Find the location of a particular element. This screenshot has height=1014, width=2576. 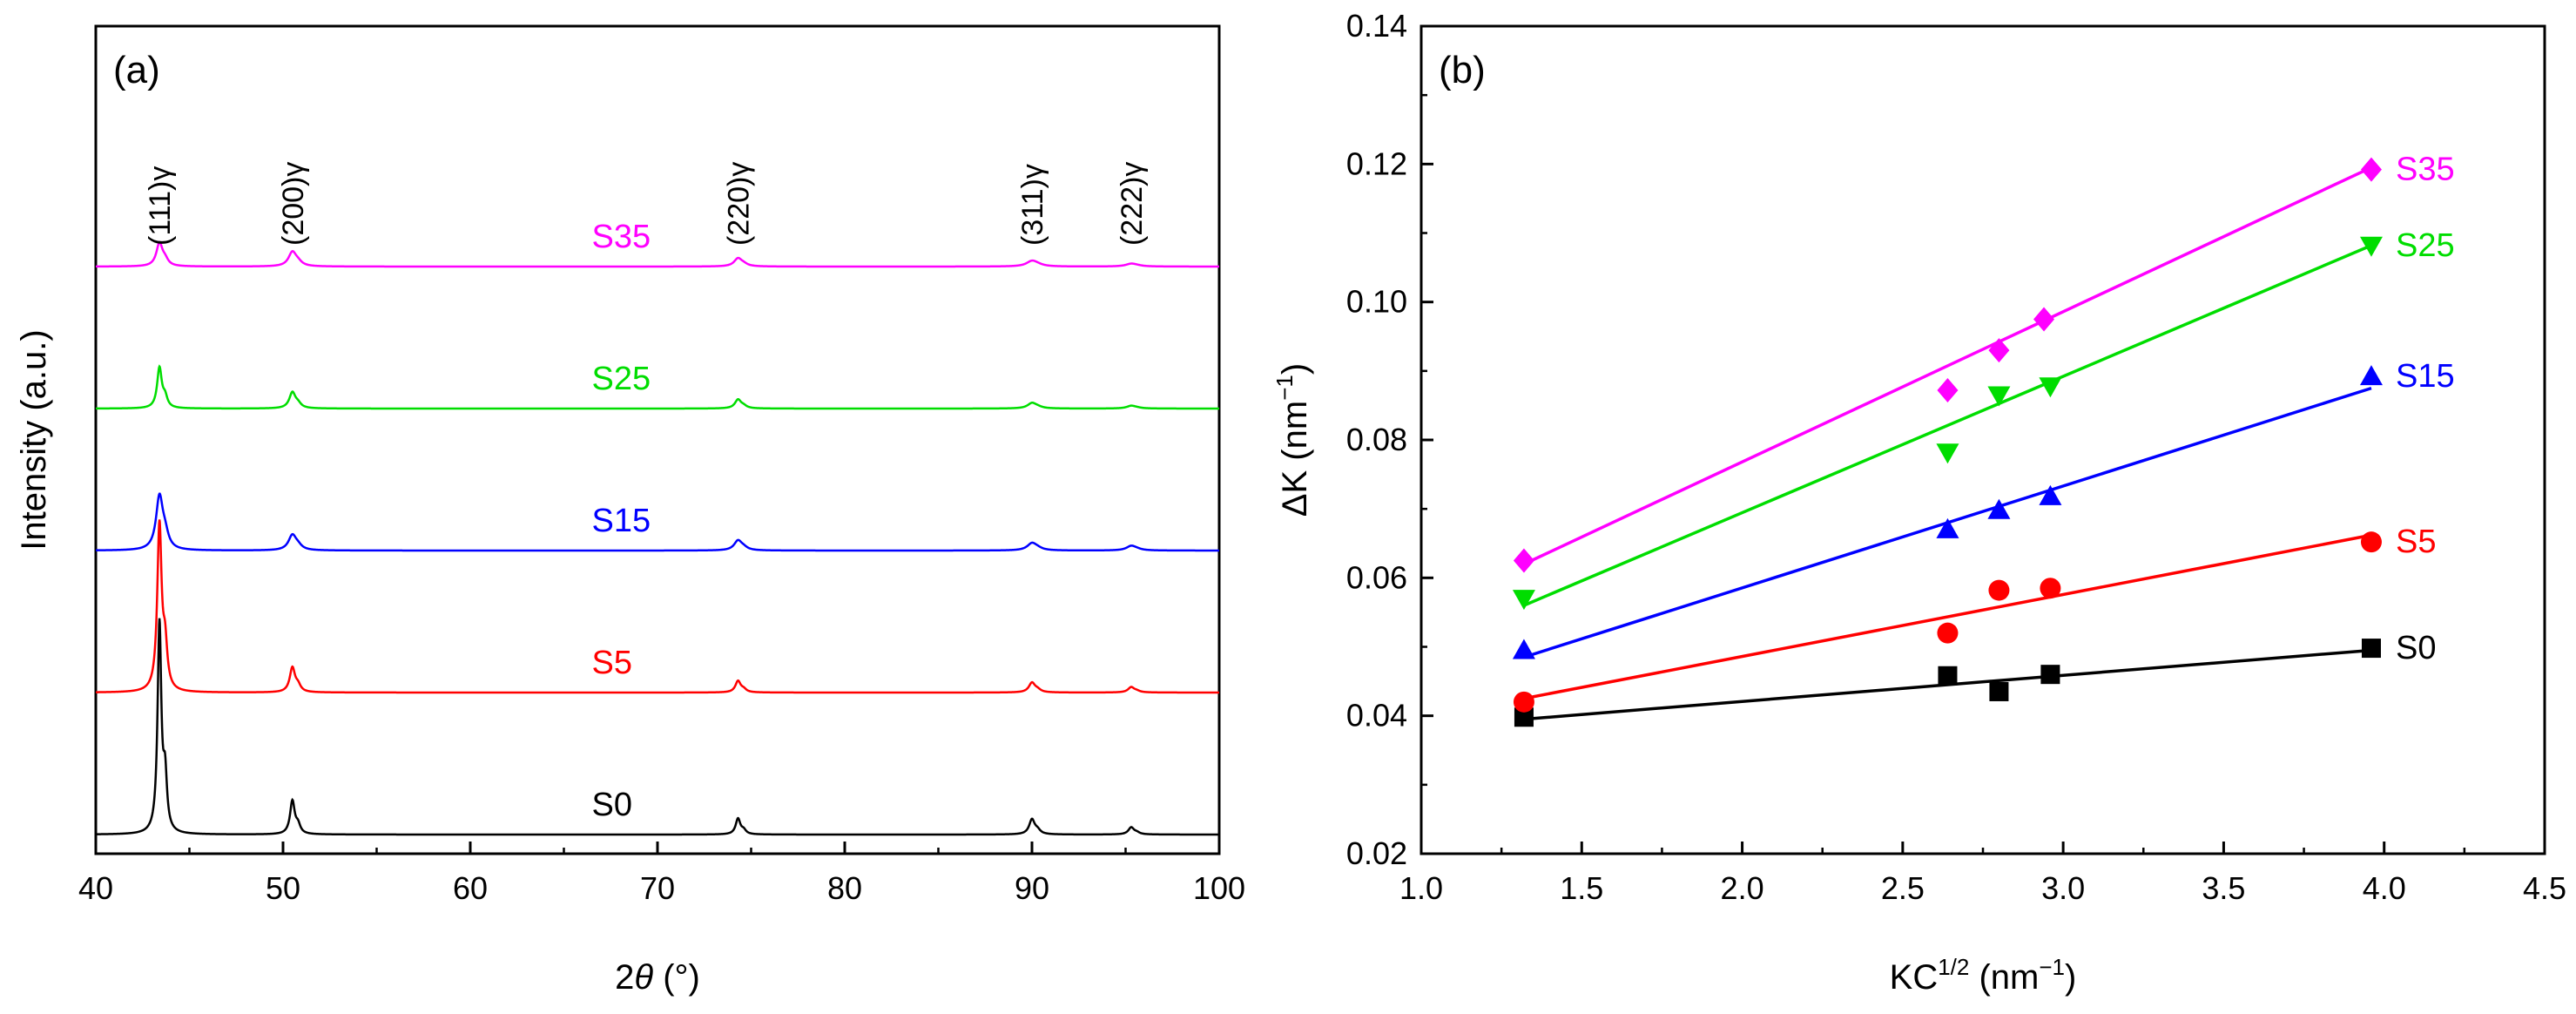

xrd-x-tick-label: 80 is located at coordinates (845, 888).